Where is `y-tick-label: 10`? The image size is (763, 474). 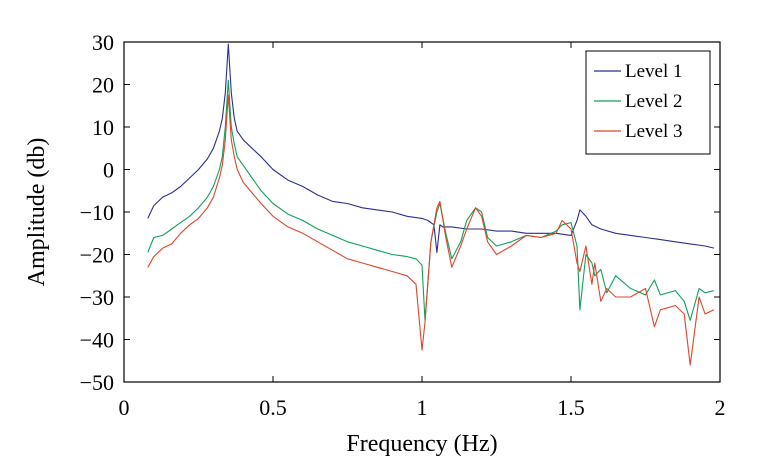
y-tick-label: 10 is located at coordinates (103, 127).